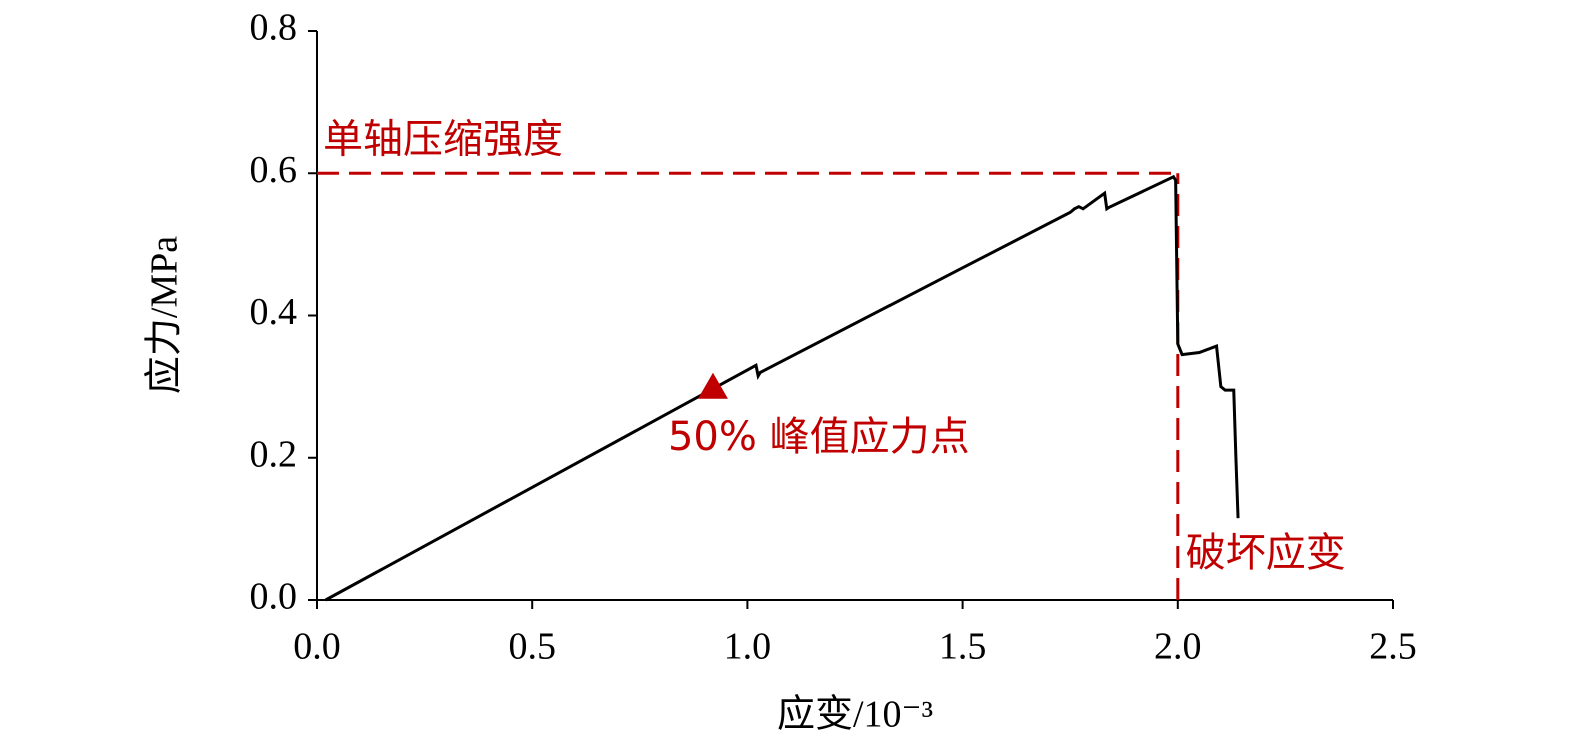  I want to click on x-tick-label: 2.0, so click(1178, 647).